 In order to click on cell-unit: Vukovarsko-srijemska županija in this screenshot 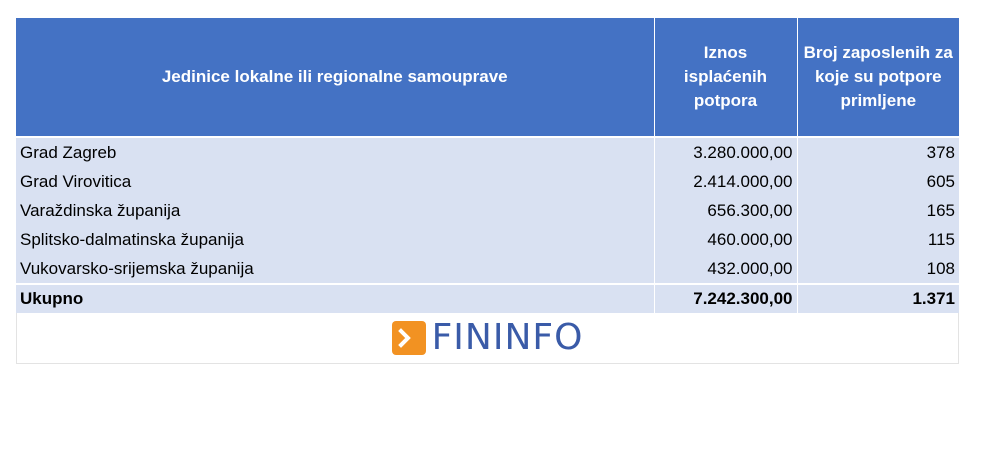, I will do `click(335, 269)`.